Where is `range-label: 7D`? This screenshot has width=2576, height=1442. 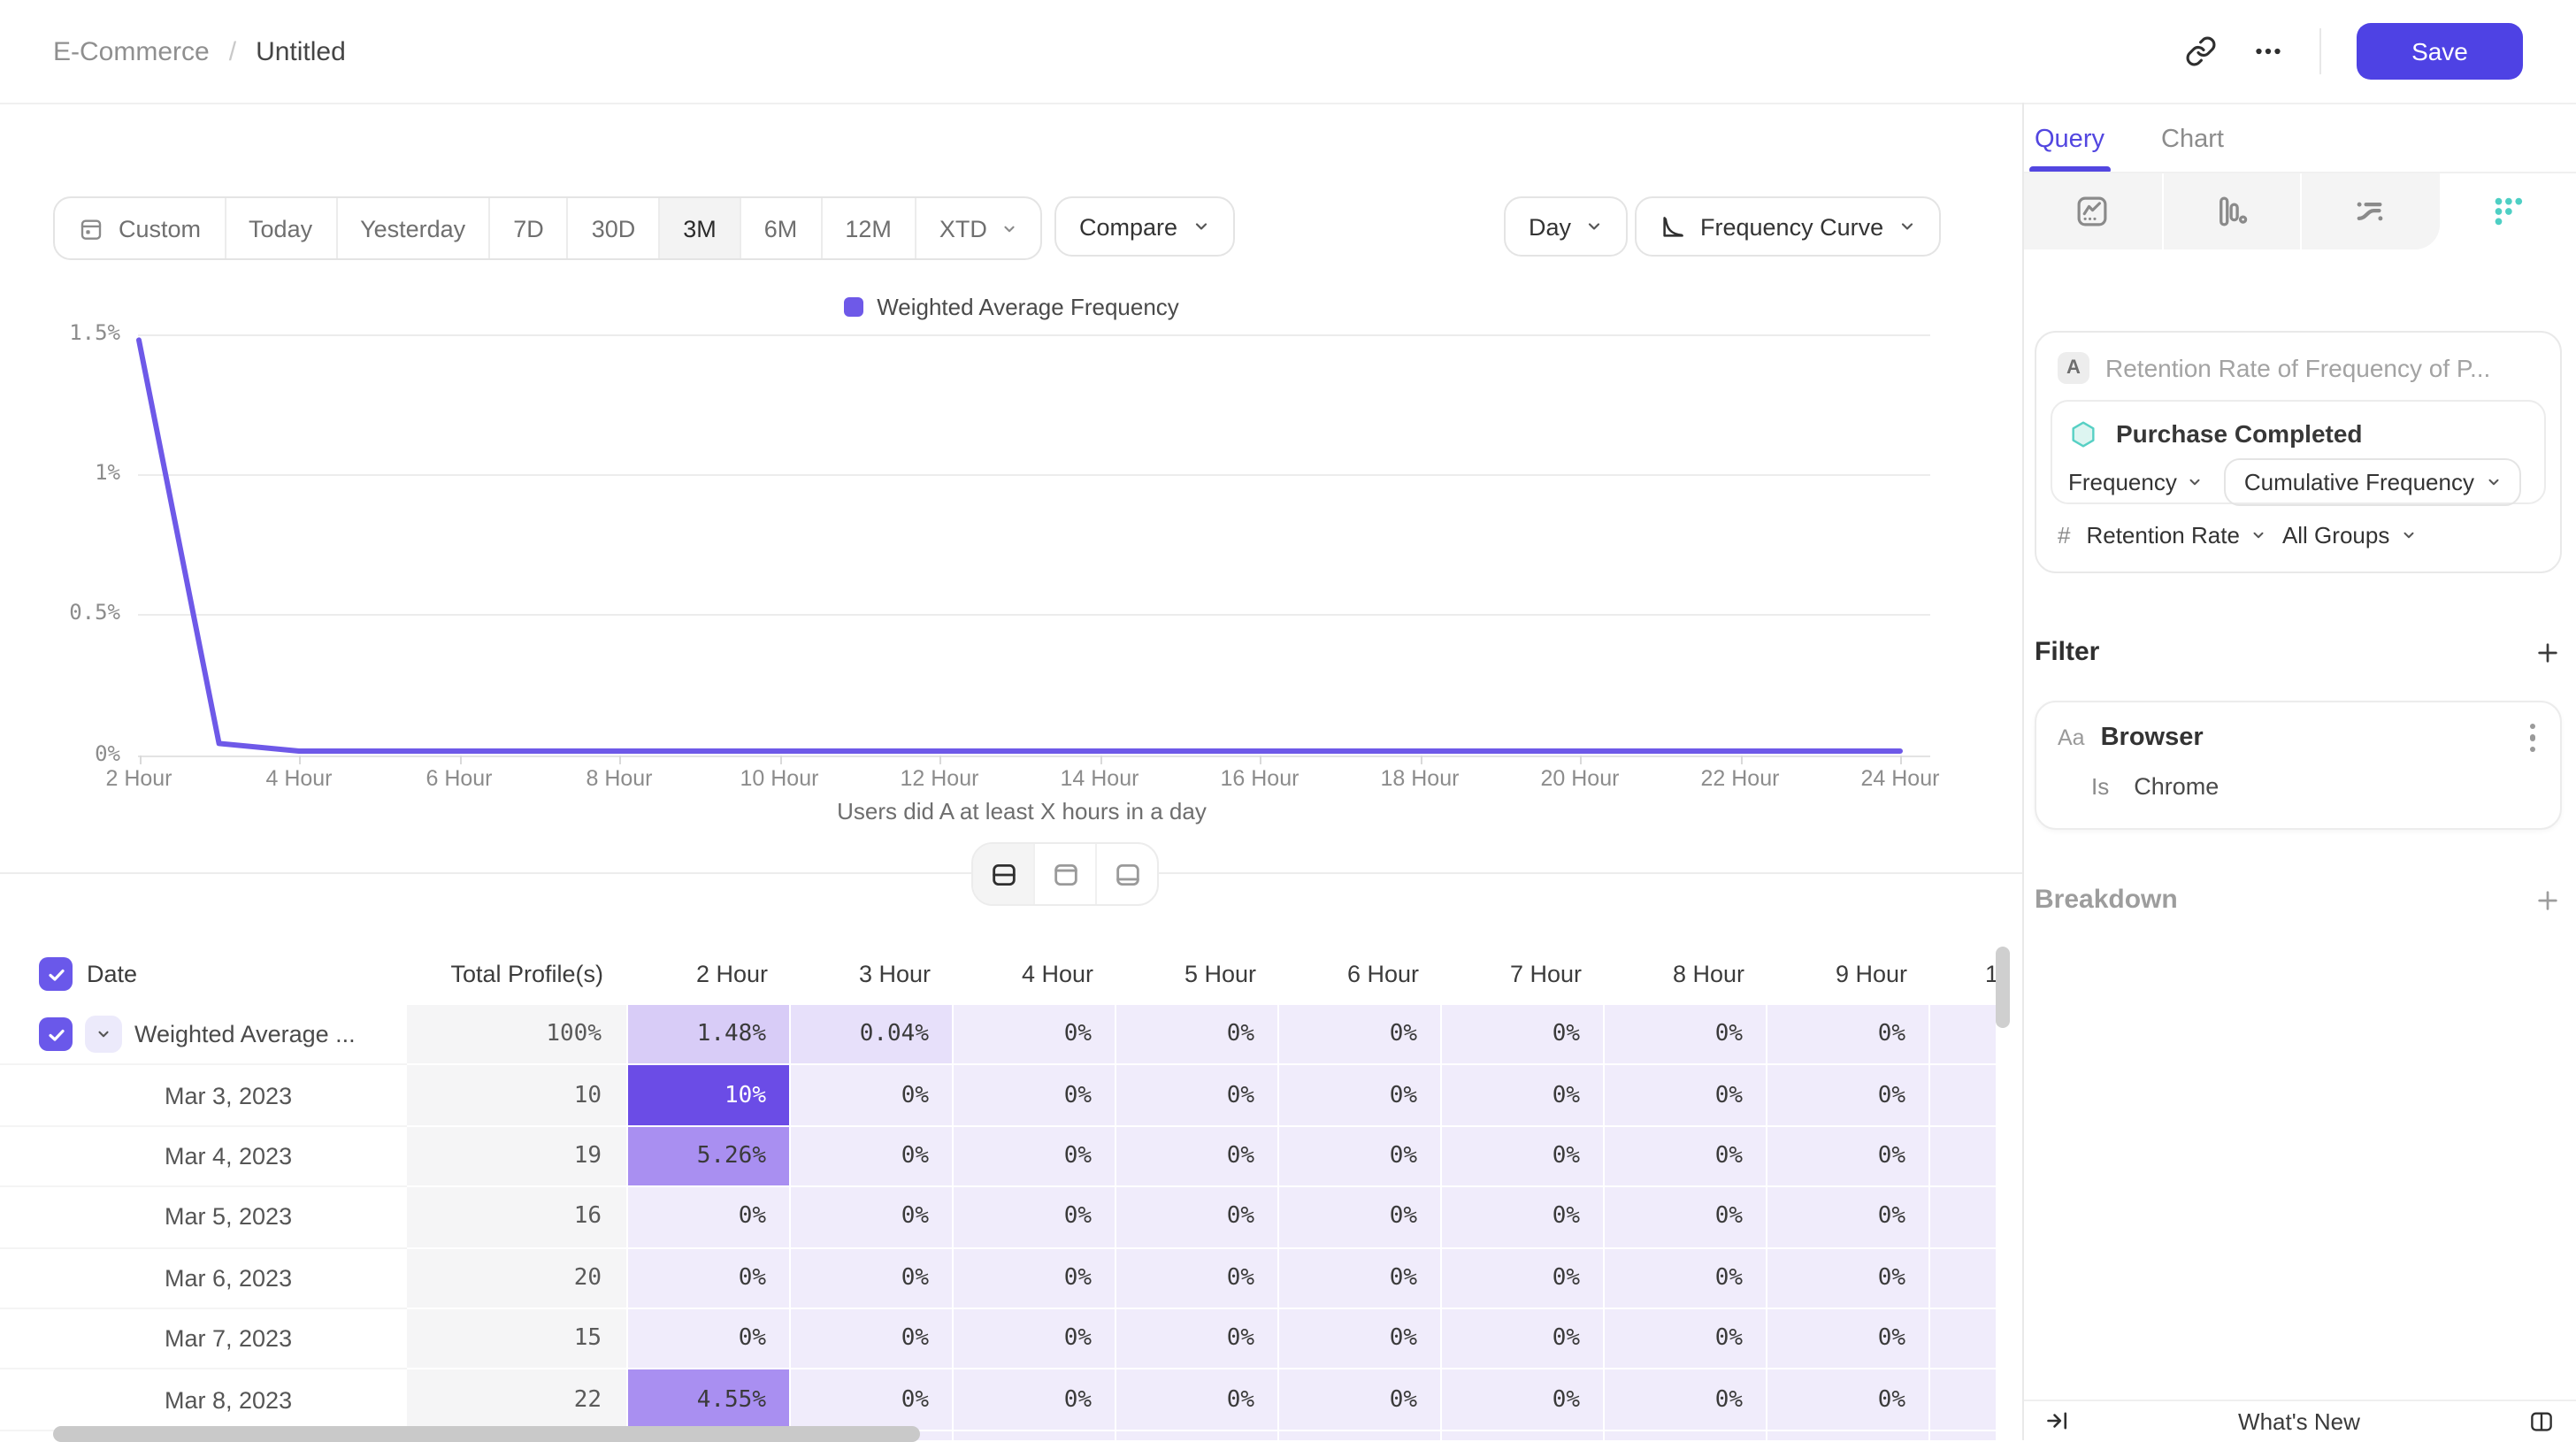
range-label: 7D is located at coordinates (528, 228).